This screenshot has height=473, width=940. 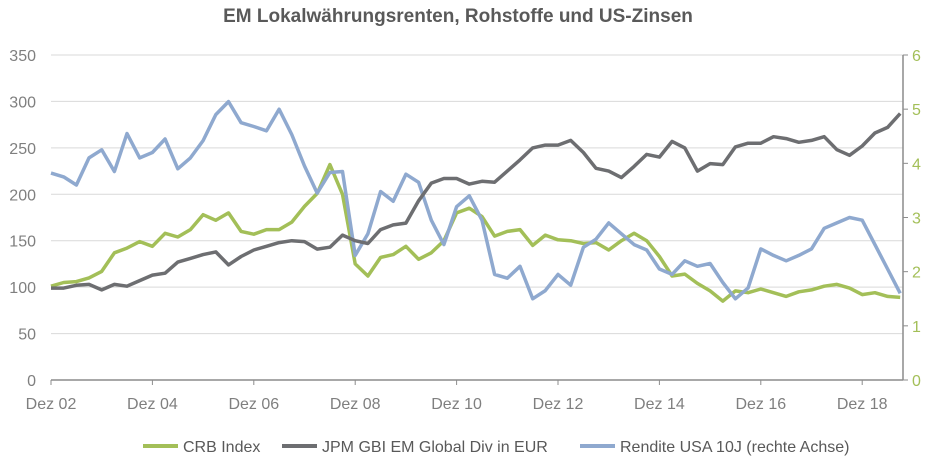 I want to click on y-tick-label: 100, so click(x=22, y=288).